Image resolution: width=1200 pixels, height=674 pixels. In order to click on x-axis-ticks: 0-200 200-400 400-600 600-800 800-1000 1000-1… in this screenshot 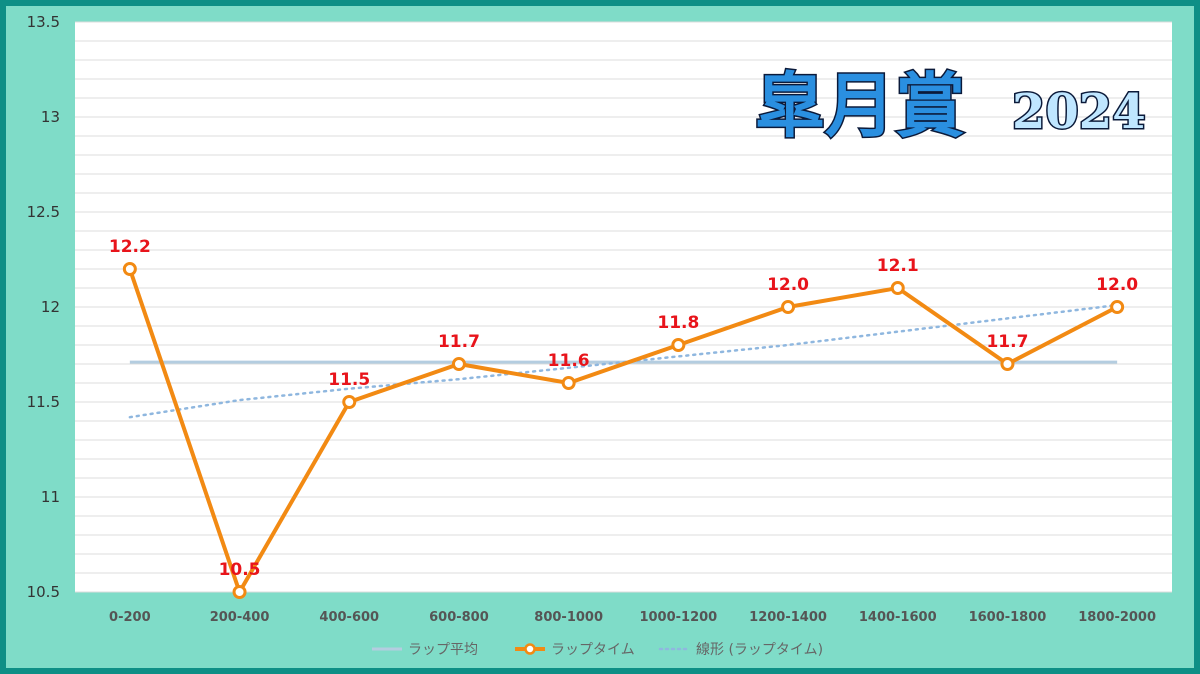, I will do `click(632, 617)`.